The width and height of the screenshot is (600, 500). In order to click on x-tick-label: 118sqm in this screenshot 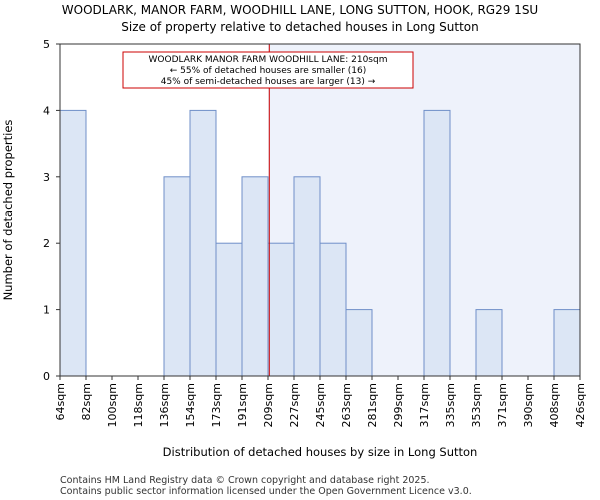, I will do `click(138, 405)`.